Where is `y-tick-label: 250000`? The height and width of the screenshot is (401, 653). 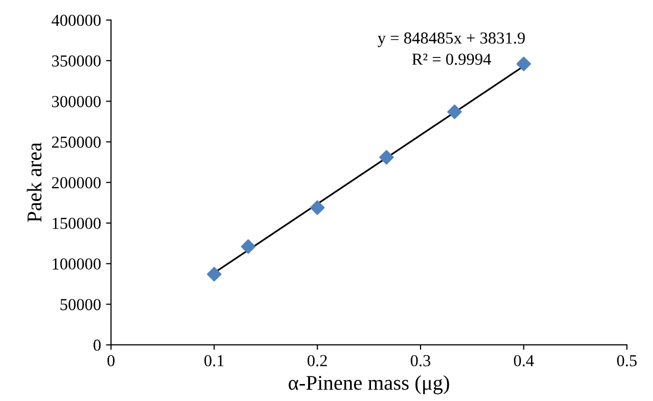 y-tick-label: 250000 is located at coordinates (76, 142).